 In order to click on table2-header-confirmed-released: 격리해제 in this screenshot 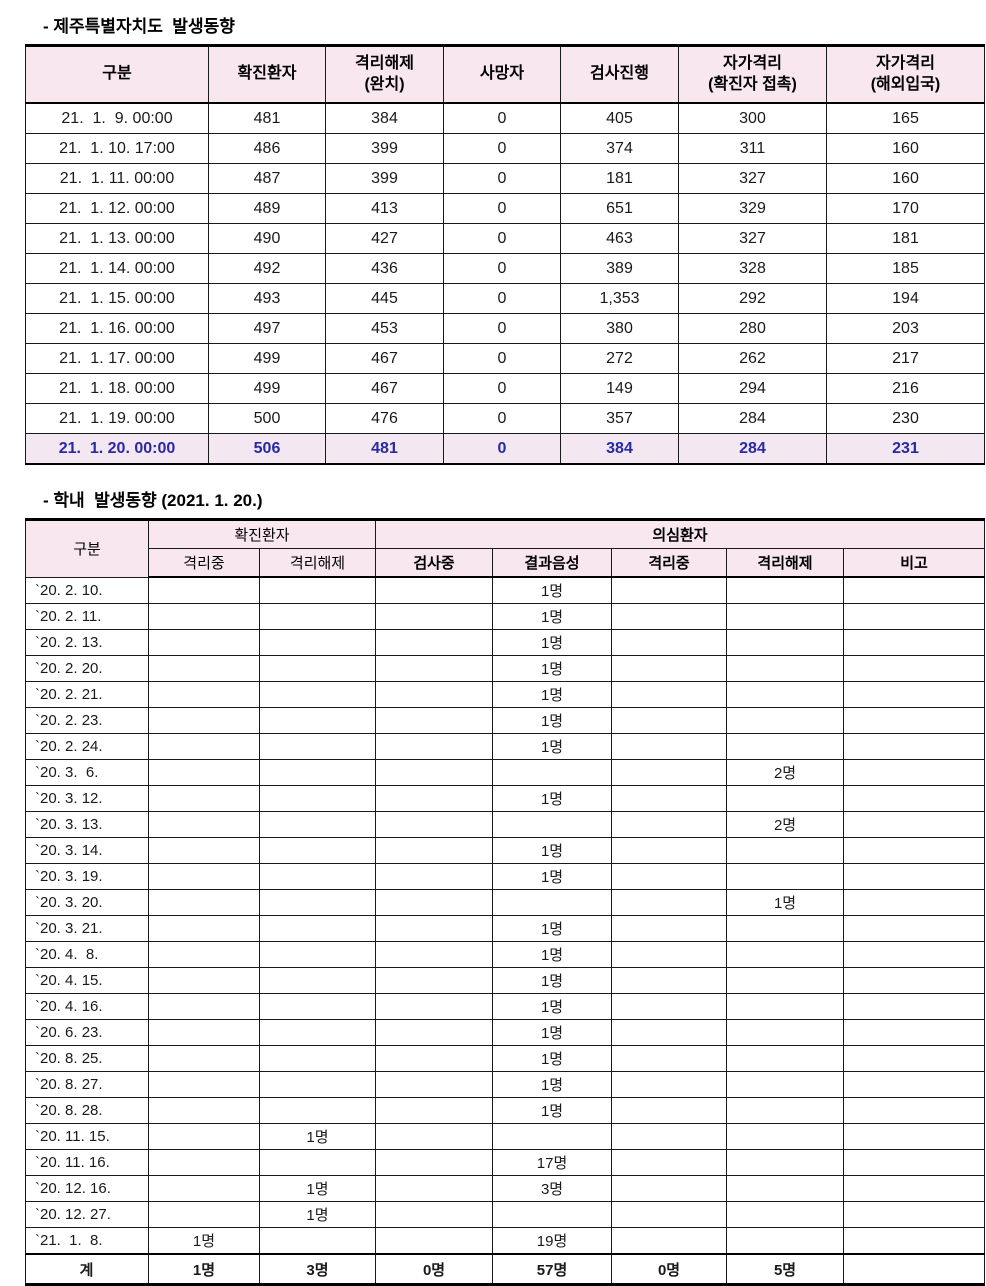, I will do `click(317, 563)`.